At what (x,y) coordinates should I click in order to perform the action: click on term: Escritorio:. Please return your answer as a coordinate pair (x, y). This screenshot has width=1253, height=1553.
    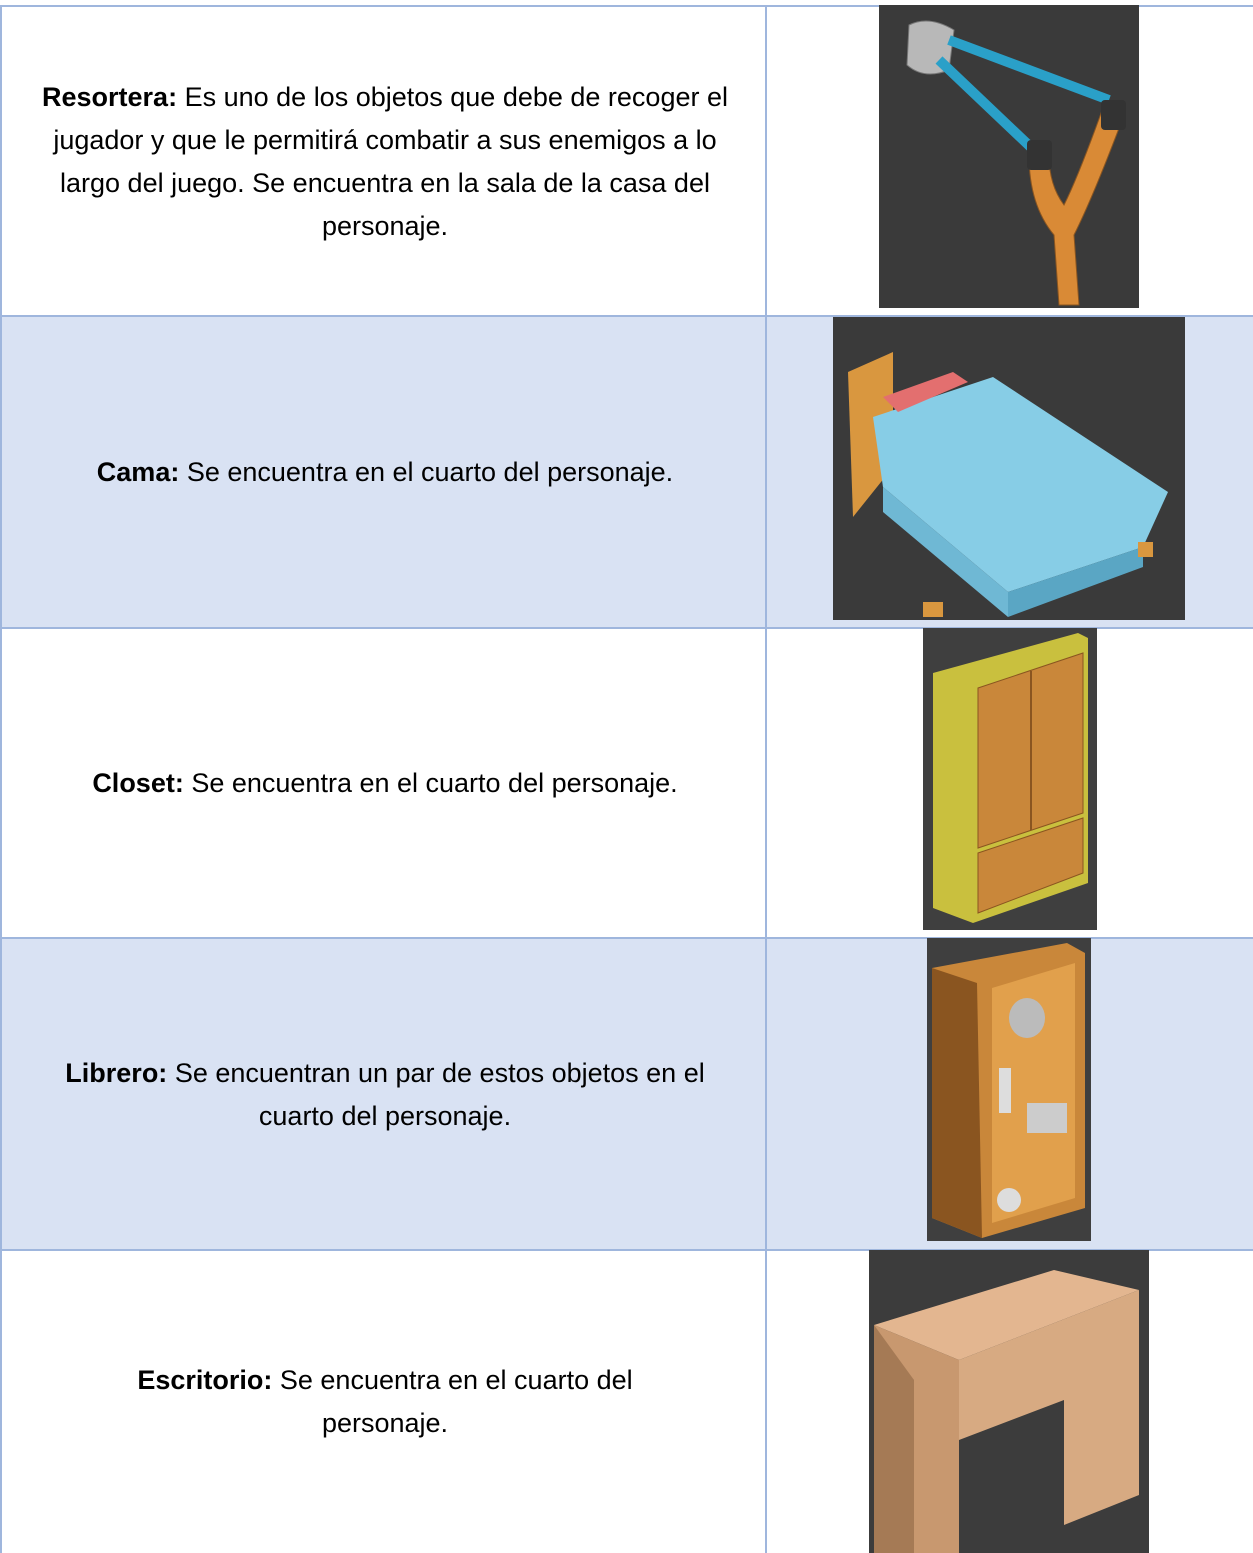
    Looking at the image, I should click on (205, 1380).